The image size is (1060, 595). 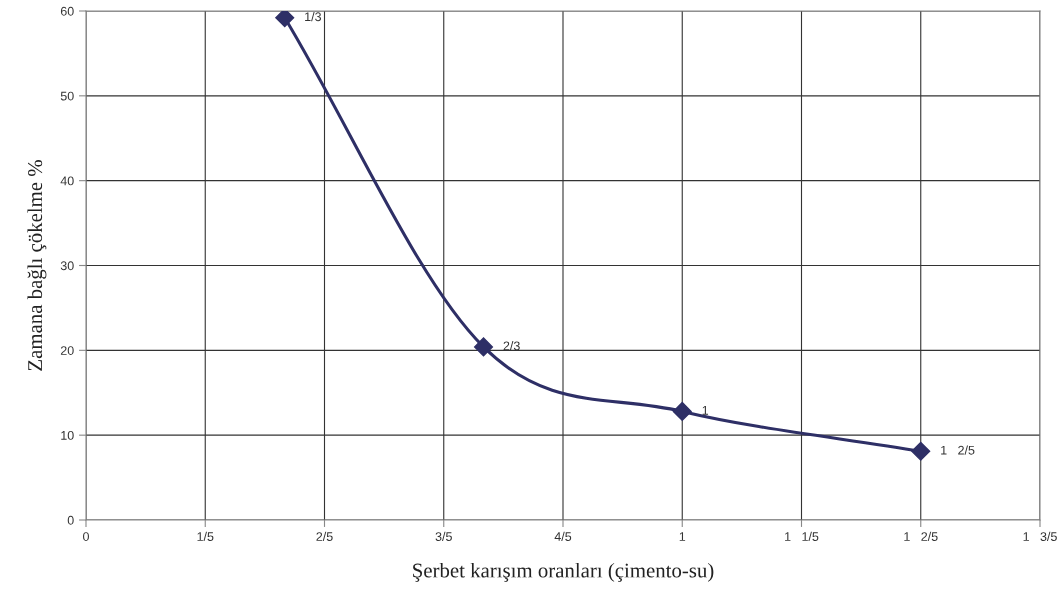 What do you see at coordinates (682, 536) in the screenshot?
I see `x-tick-label: 1` at bounding box center [682, 536].